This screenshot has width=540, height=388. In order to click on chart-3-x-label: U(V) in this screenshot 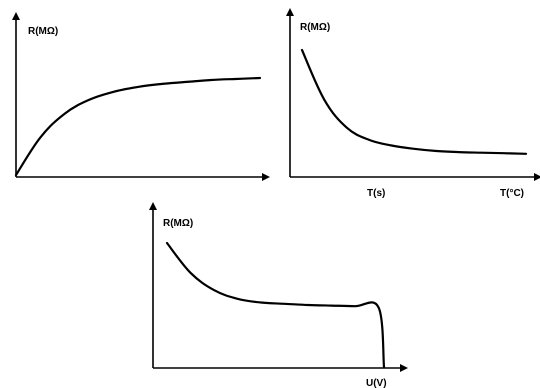, I will do `click(376, 383)`.